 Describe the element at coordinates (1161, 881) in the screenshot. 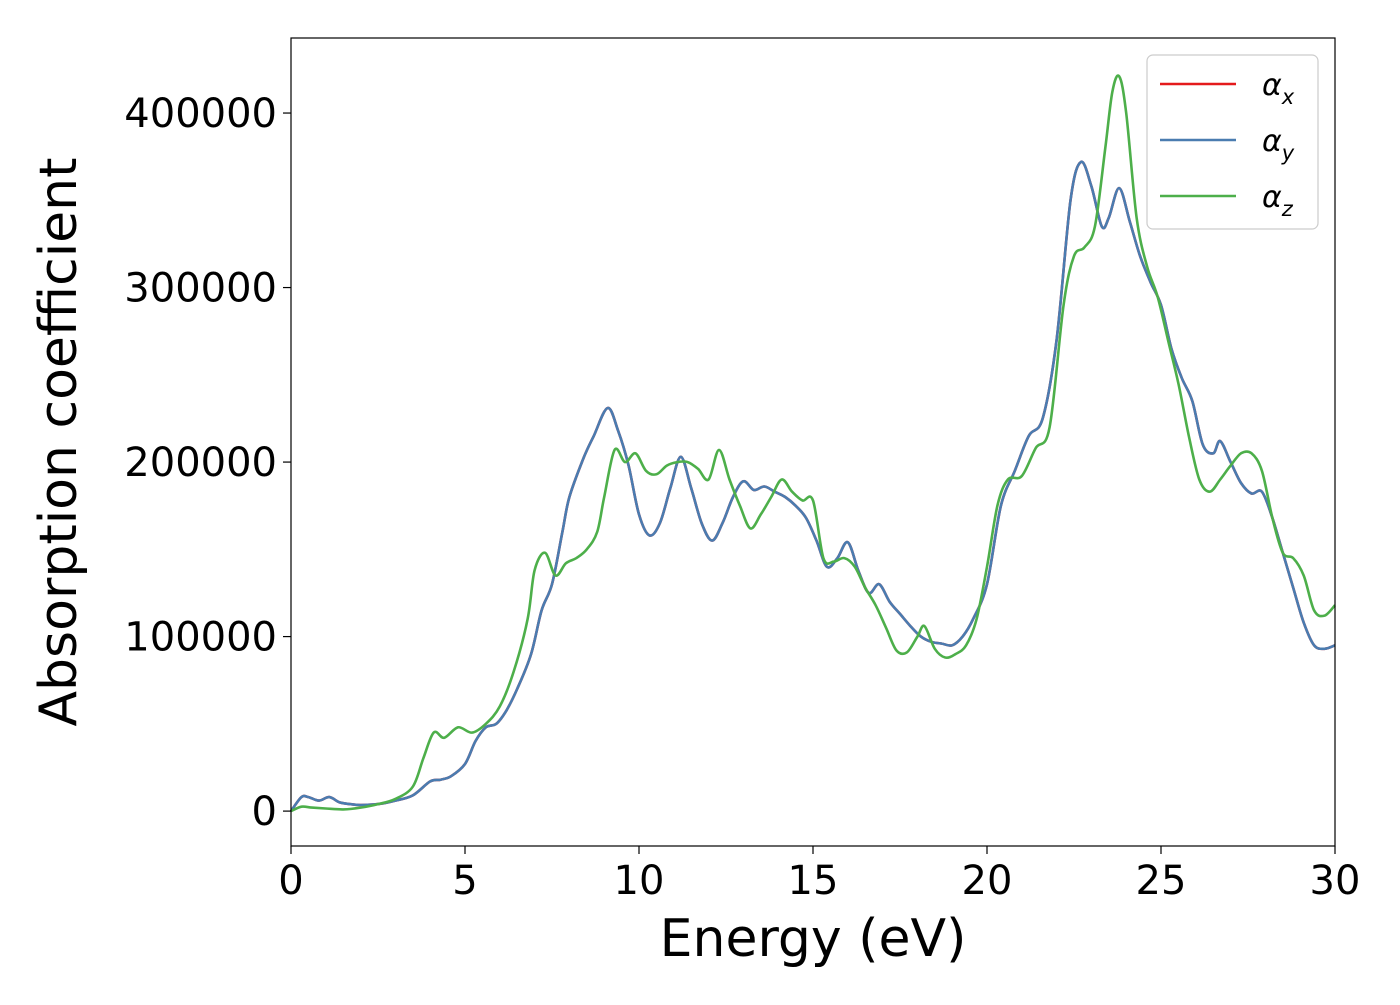

I see `x-tick-label: 25` at that location.